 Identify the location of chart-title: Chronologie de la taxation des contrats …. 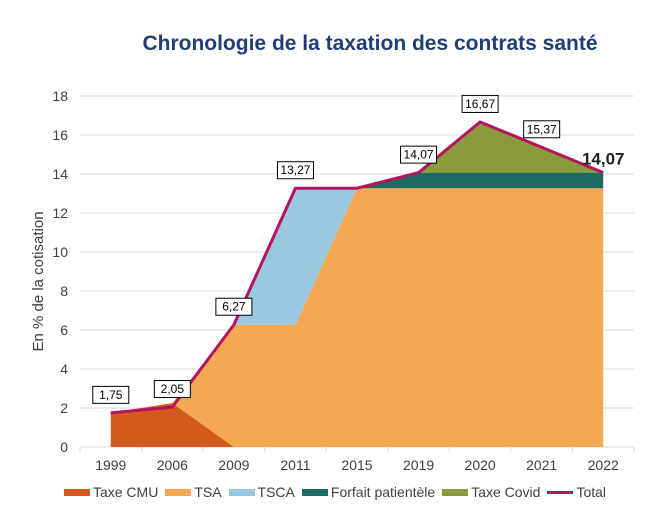
(370, 43).